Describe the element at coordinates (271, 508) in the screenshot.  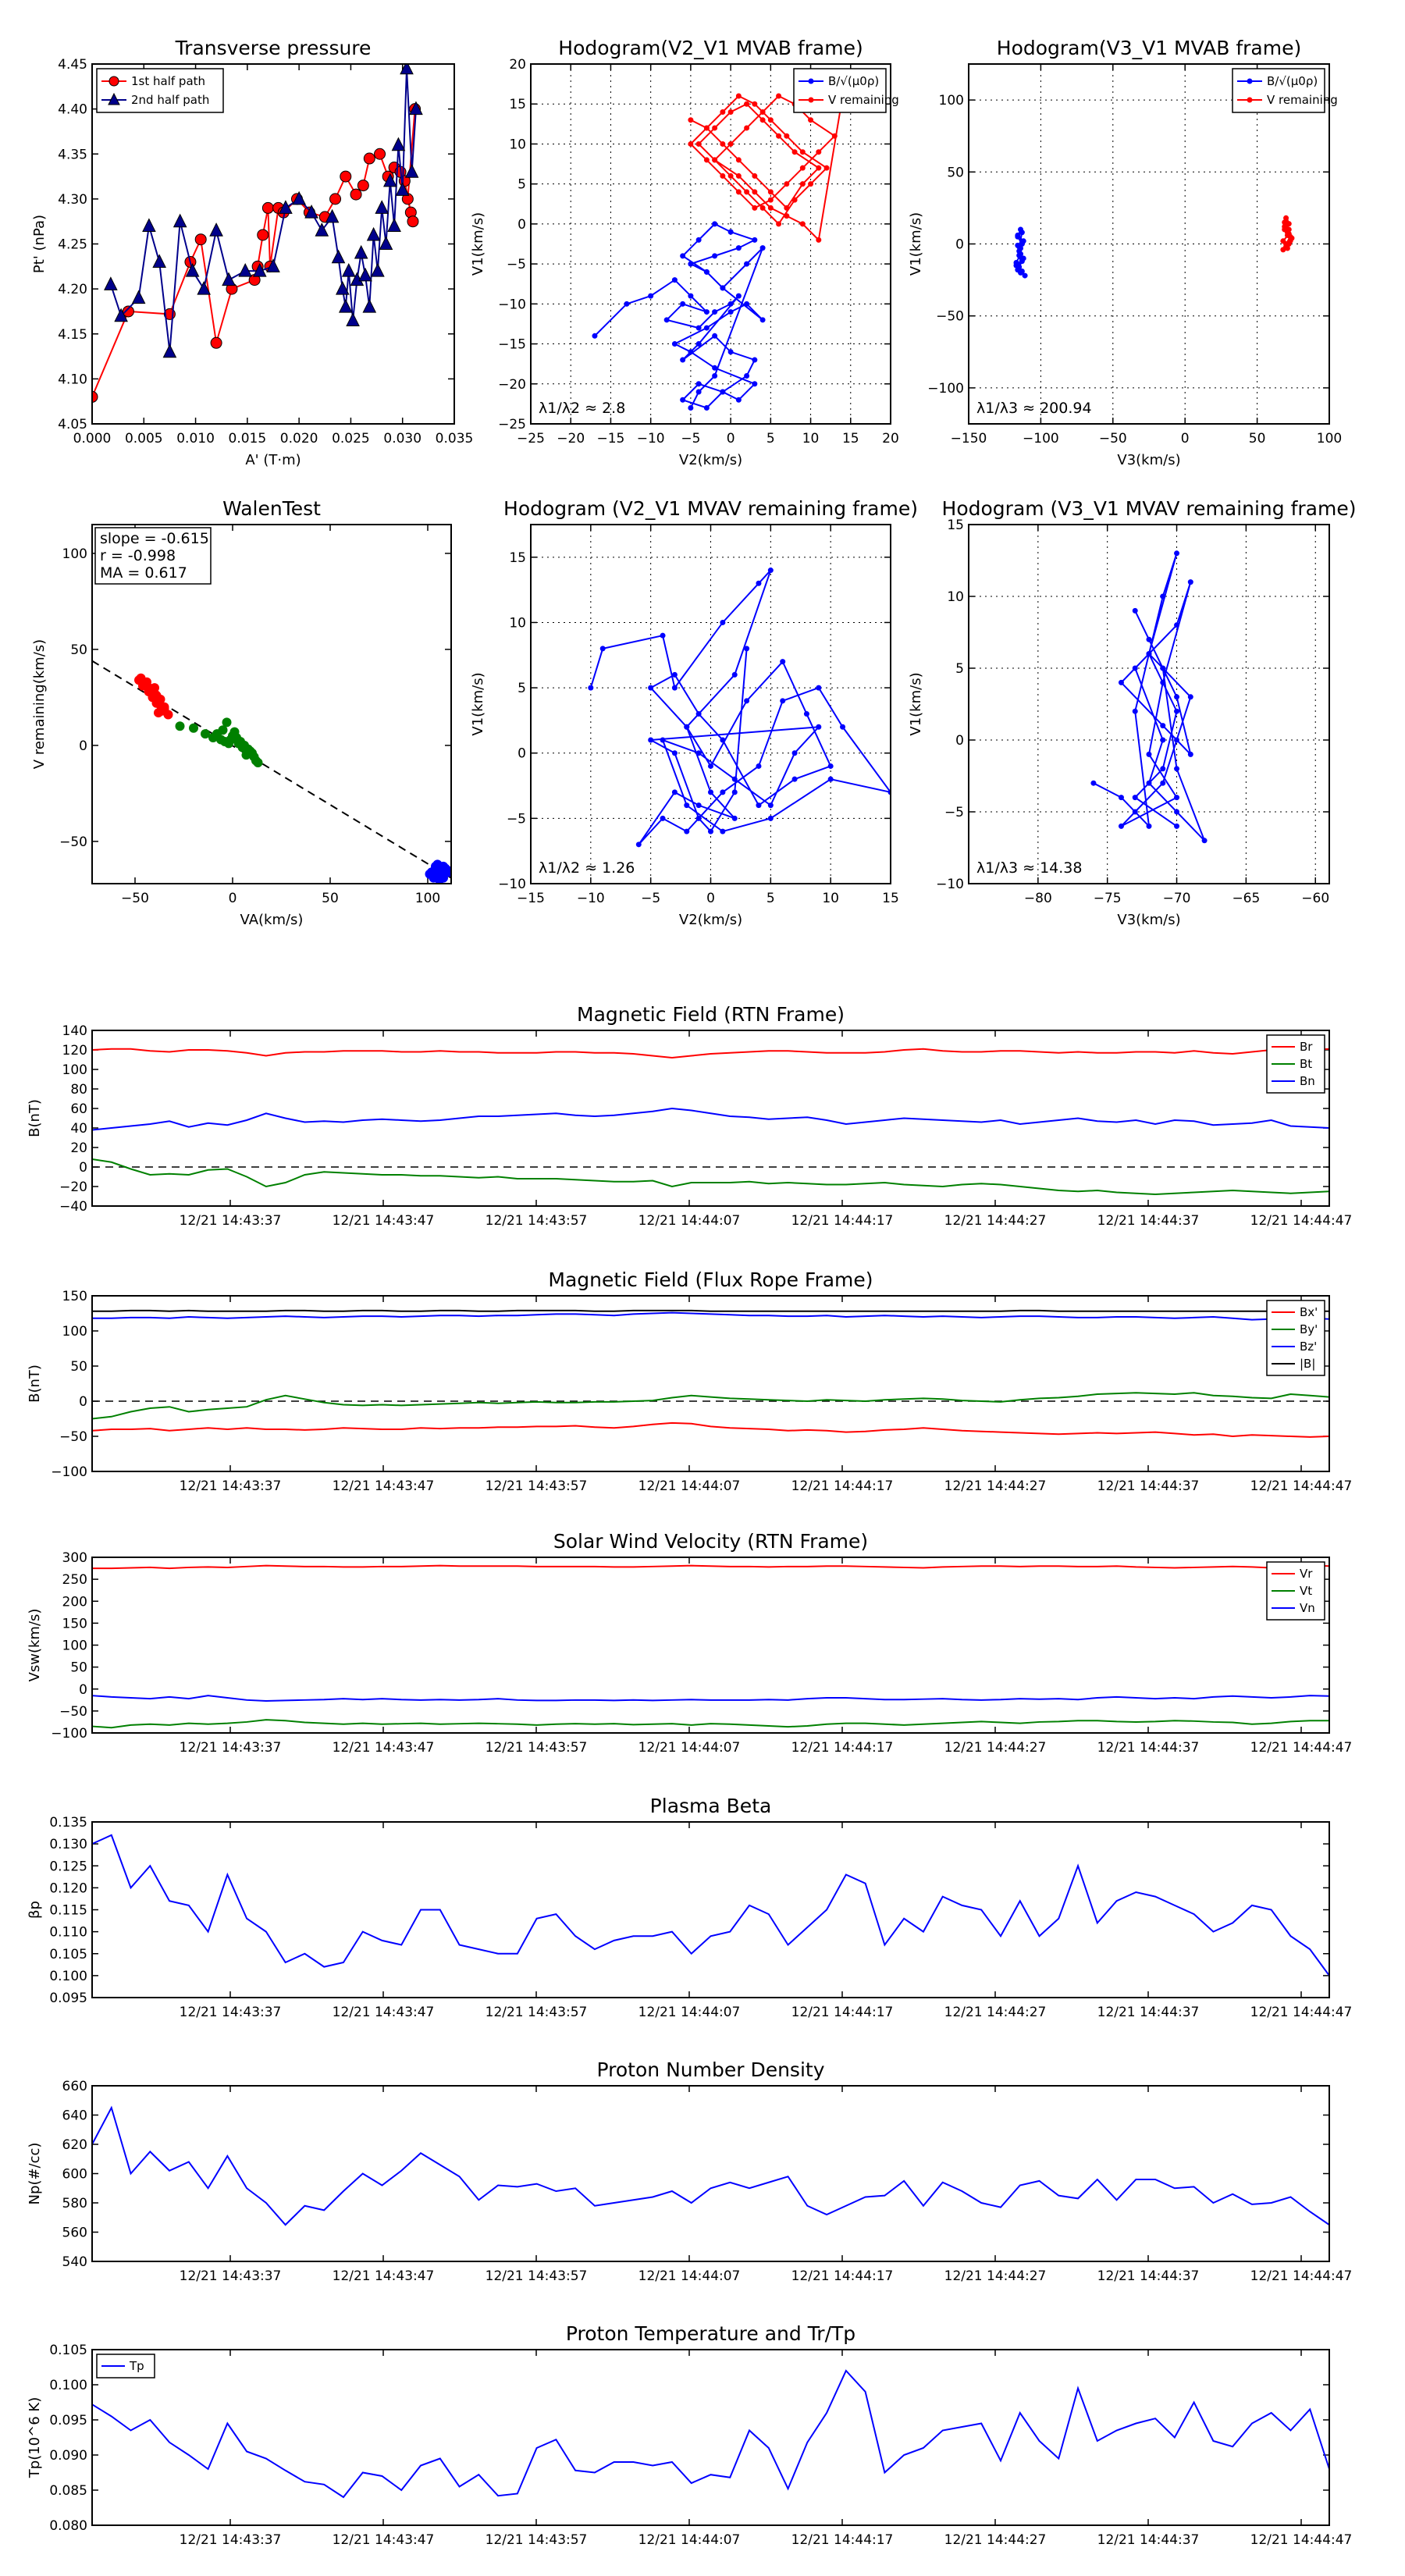
I see `chart-title: WalenTest` at that location.